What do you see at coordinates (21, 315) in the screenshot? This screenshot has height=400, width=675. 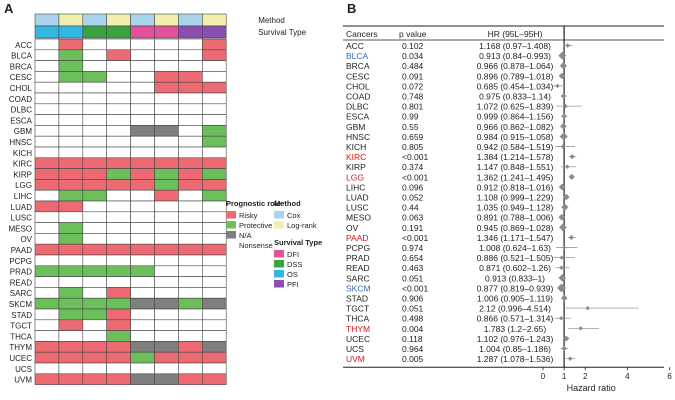 I see `row-label-stad: STAD` at bounding box center [21, 315].